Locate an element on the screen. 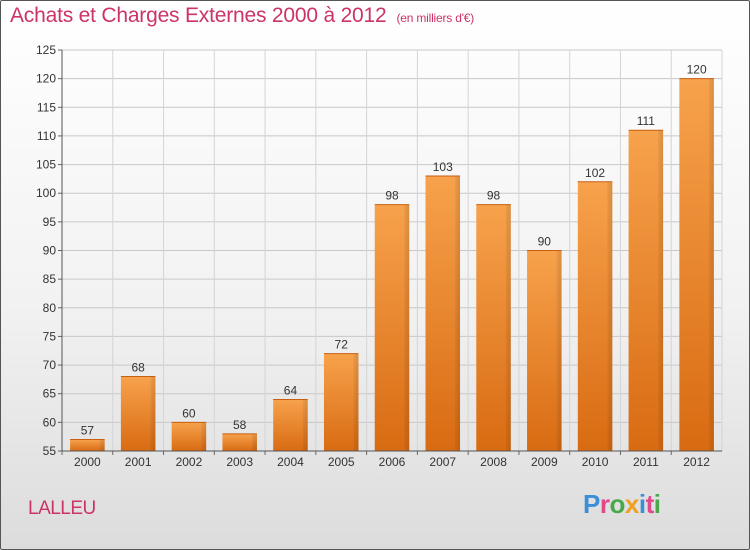 The width and height of the screenshot is (750, 550). y-tick-label: 95 is located at coordinates (50, 222).